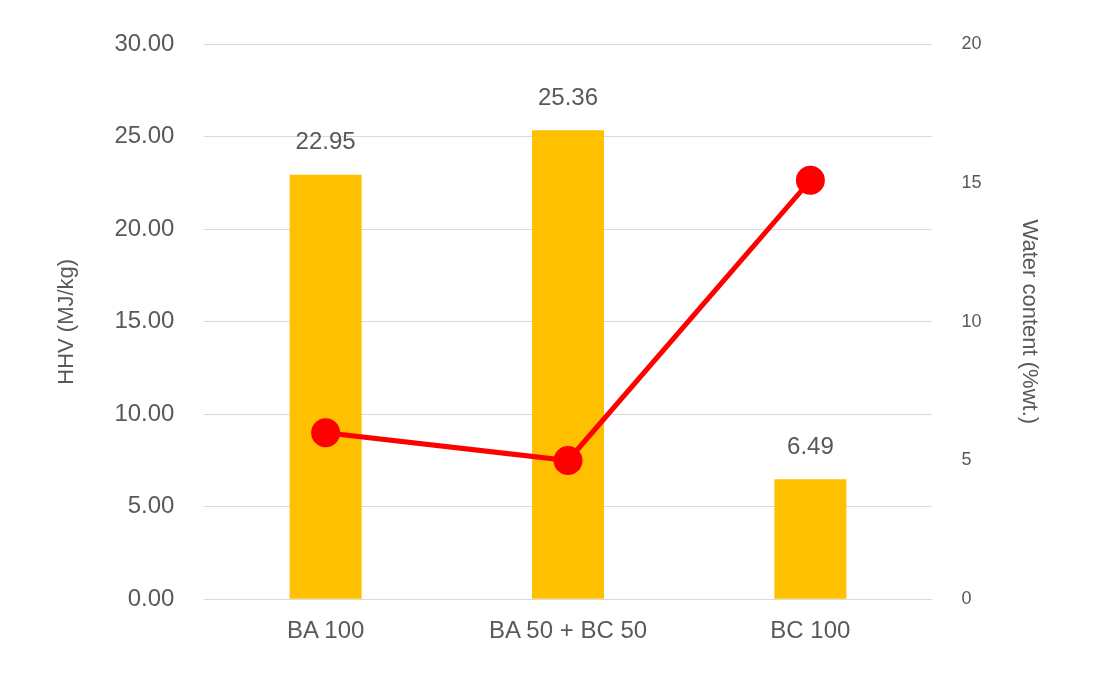  I want to click on y2-tick-label: 20, so click(971, 43).